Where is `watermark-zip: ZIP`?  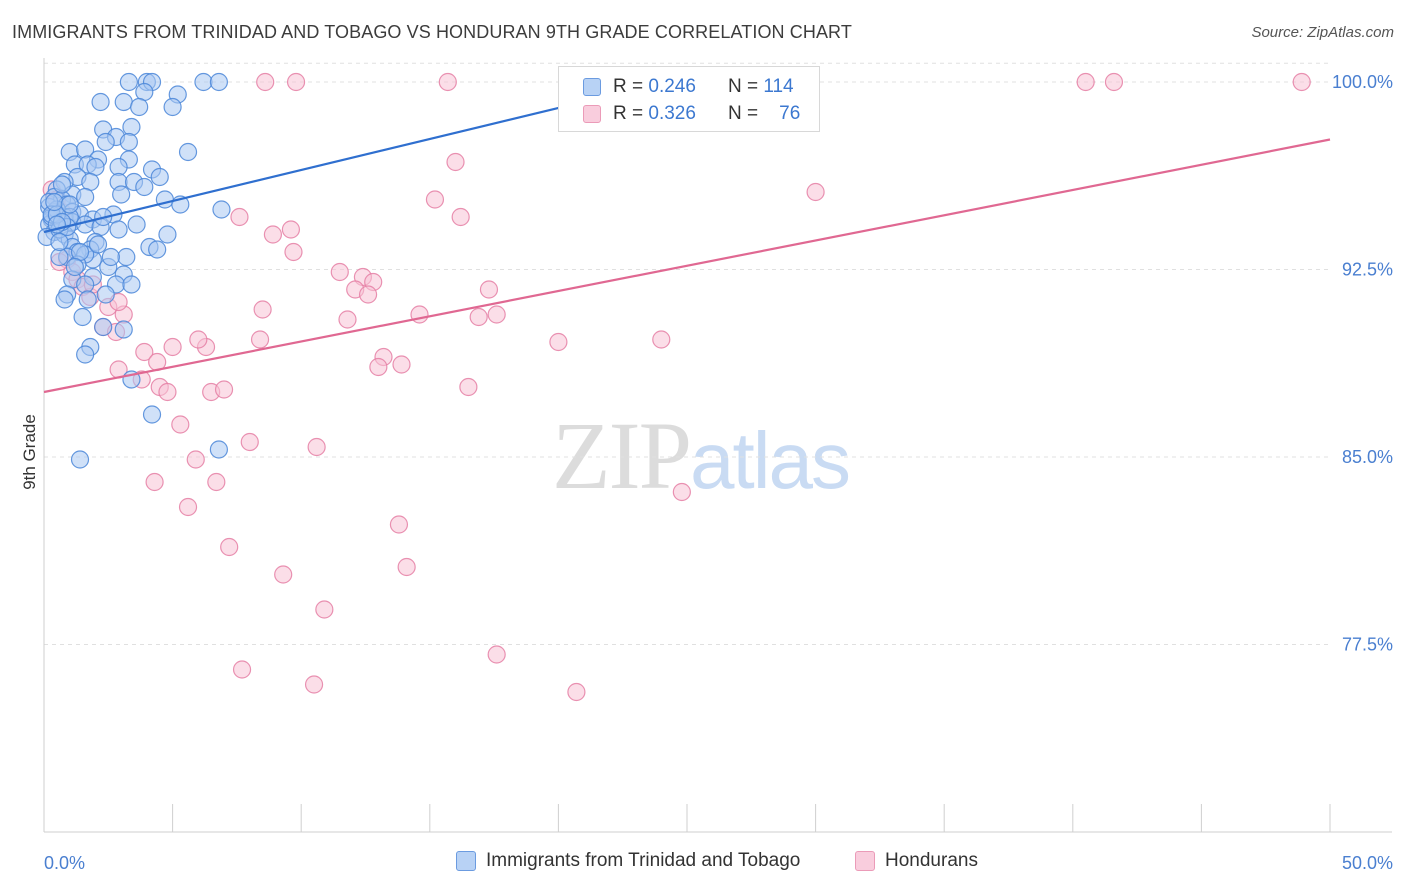
watermark-zip: ZIP is located at coordinates (622, 455).